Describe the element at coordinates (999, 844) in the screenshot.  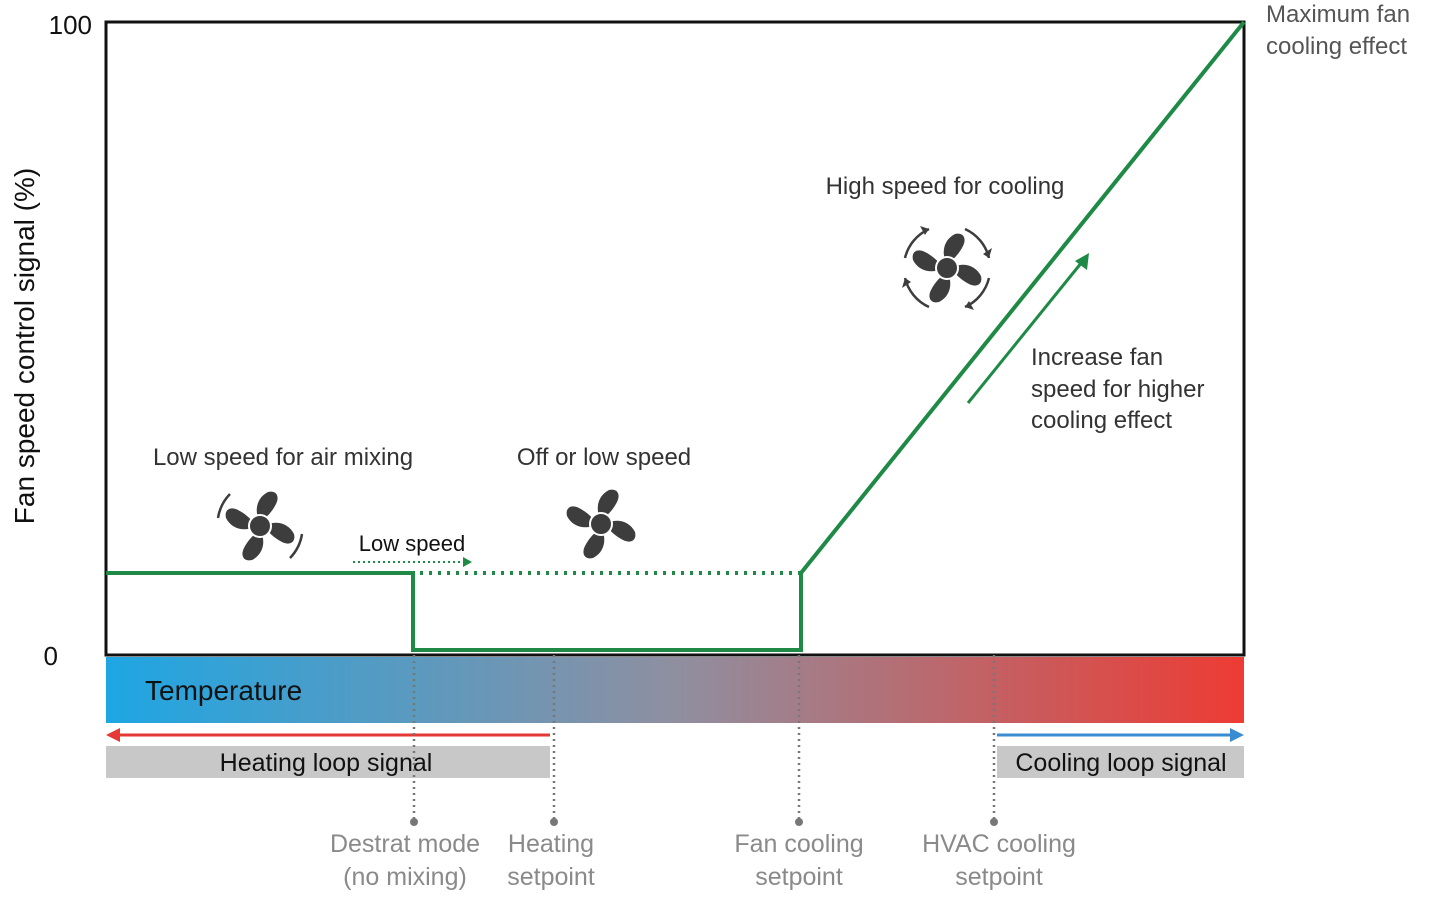
I see `hvac-cooling-label-line1: HVAC cooling` at that location.